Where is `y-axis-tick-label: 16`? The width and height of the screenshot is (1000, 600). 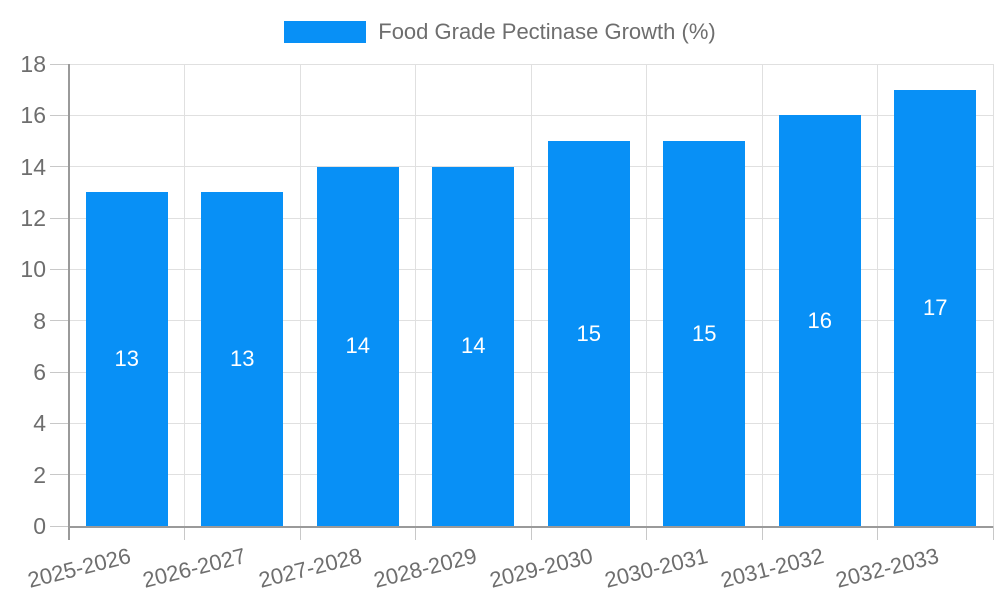 y-axis-tick-label: 16 is located at coordinates (33, 115).